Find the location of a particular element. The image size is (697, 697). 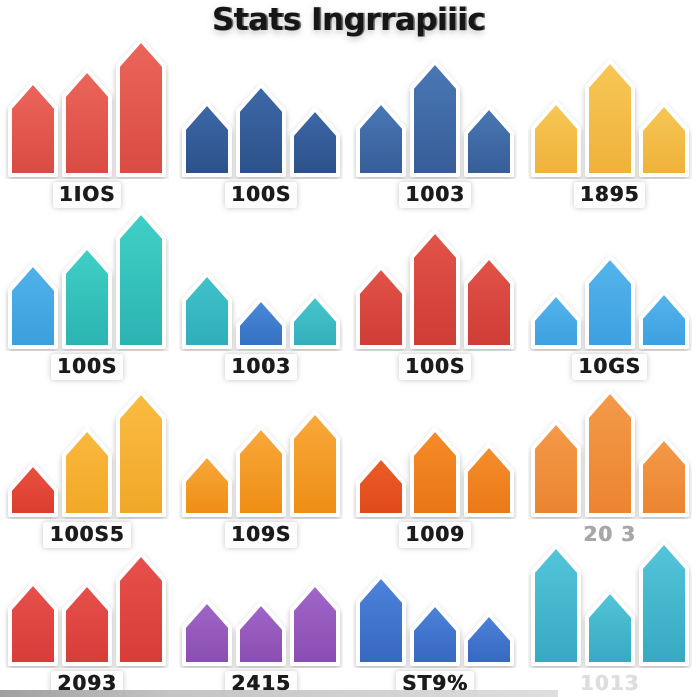

chart-tile-blue-peak: 1003 is located at coordinates (435, 124).